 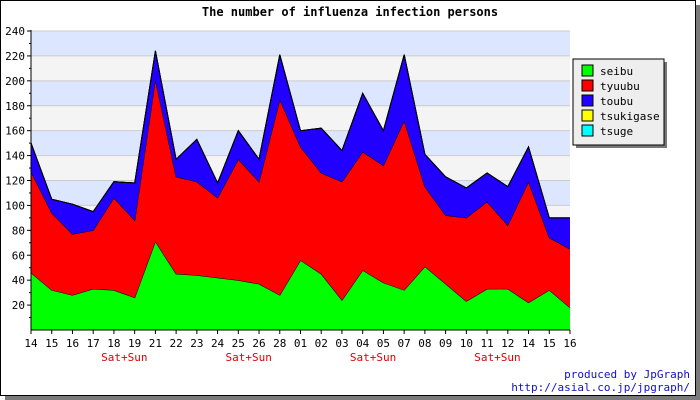 I want to click on credit-line-2: http://asial.co.jp/jpgraph/, so click(x=600, y=387).